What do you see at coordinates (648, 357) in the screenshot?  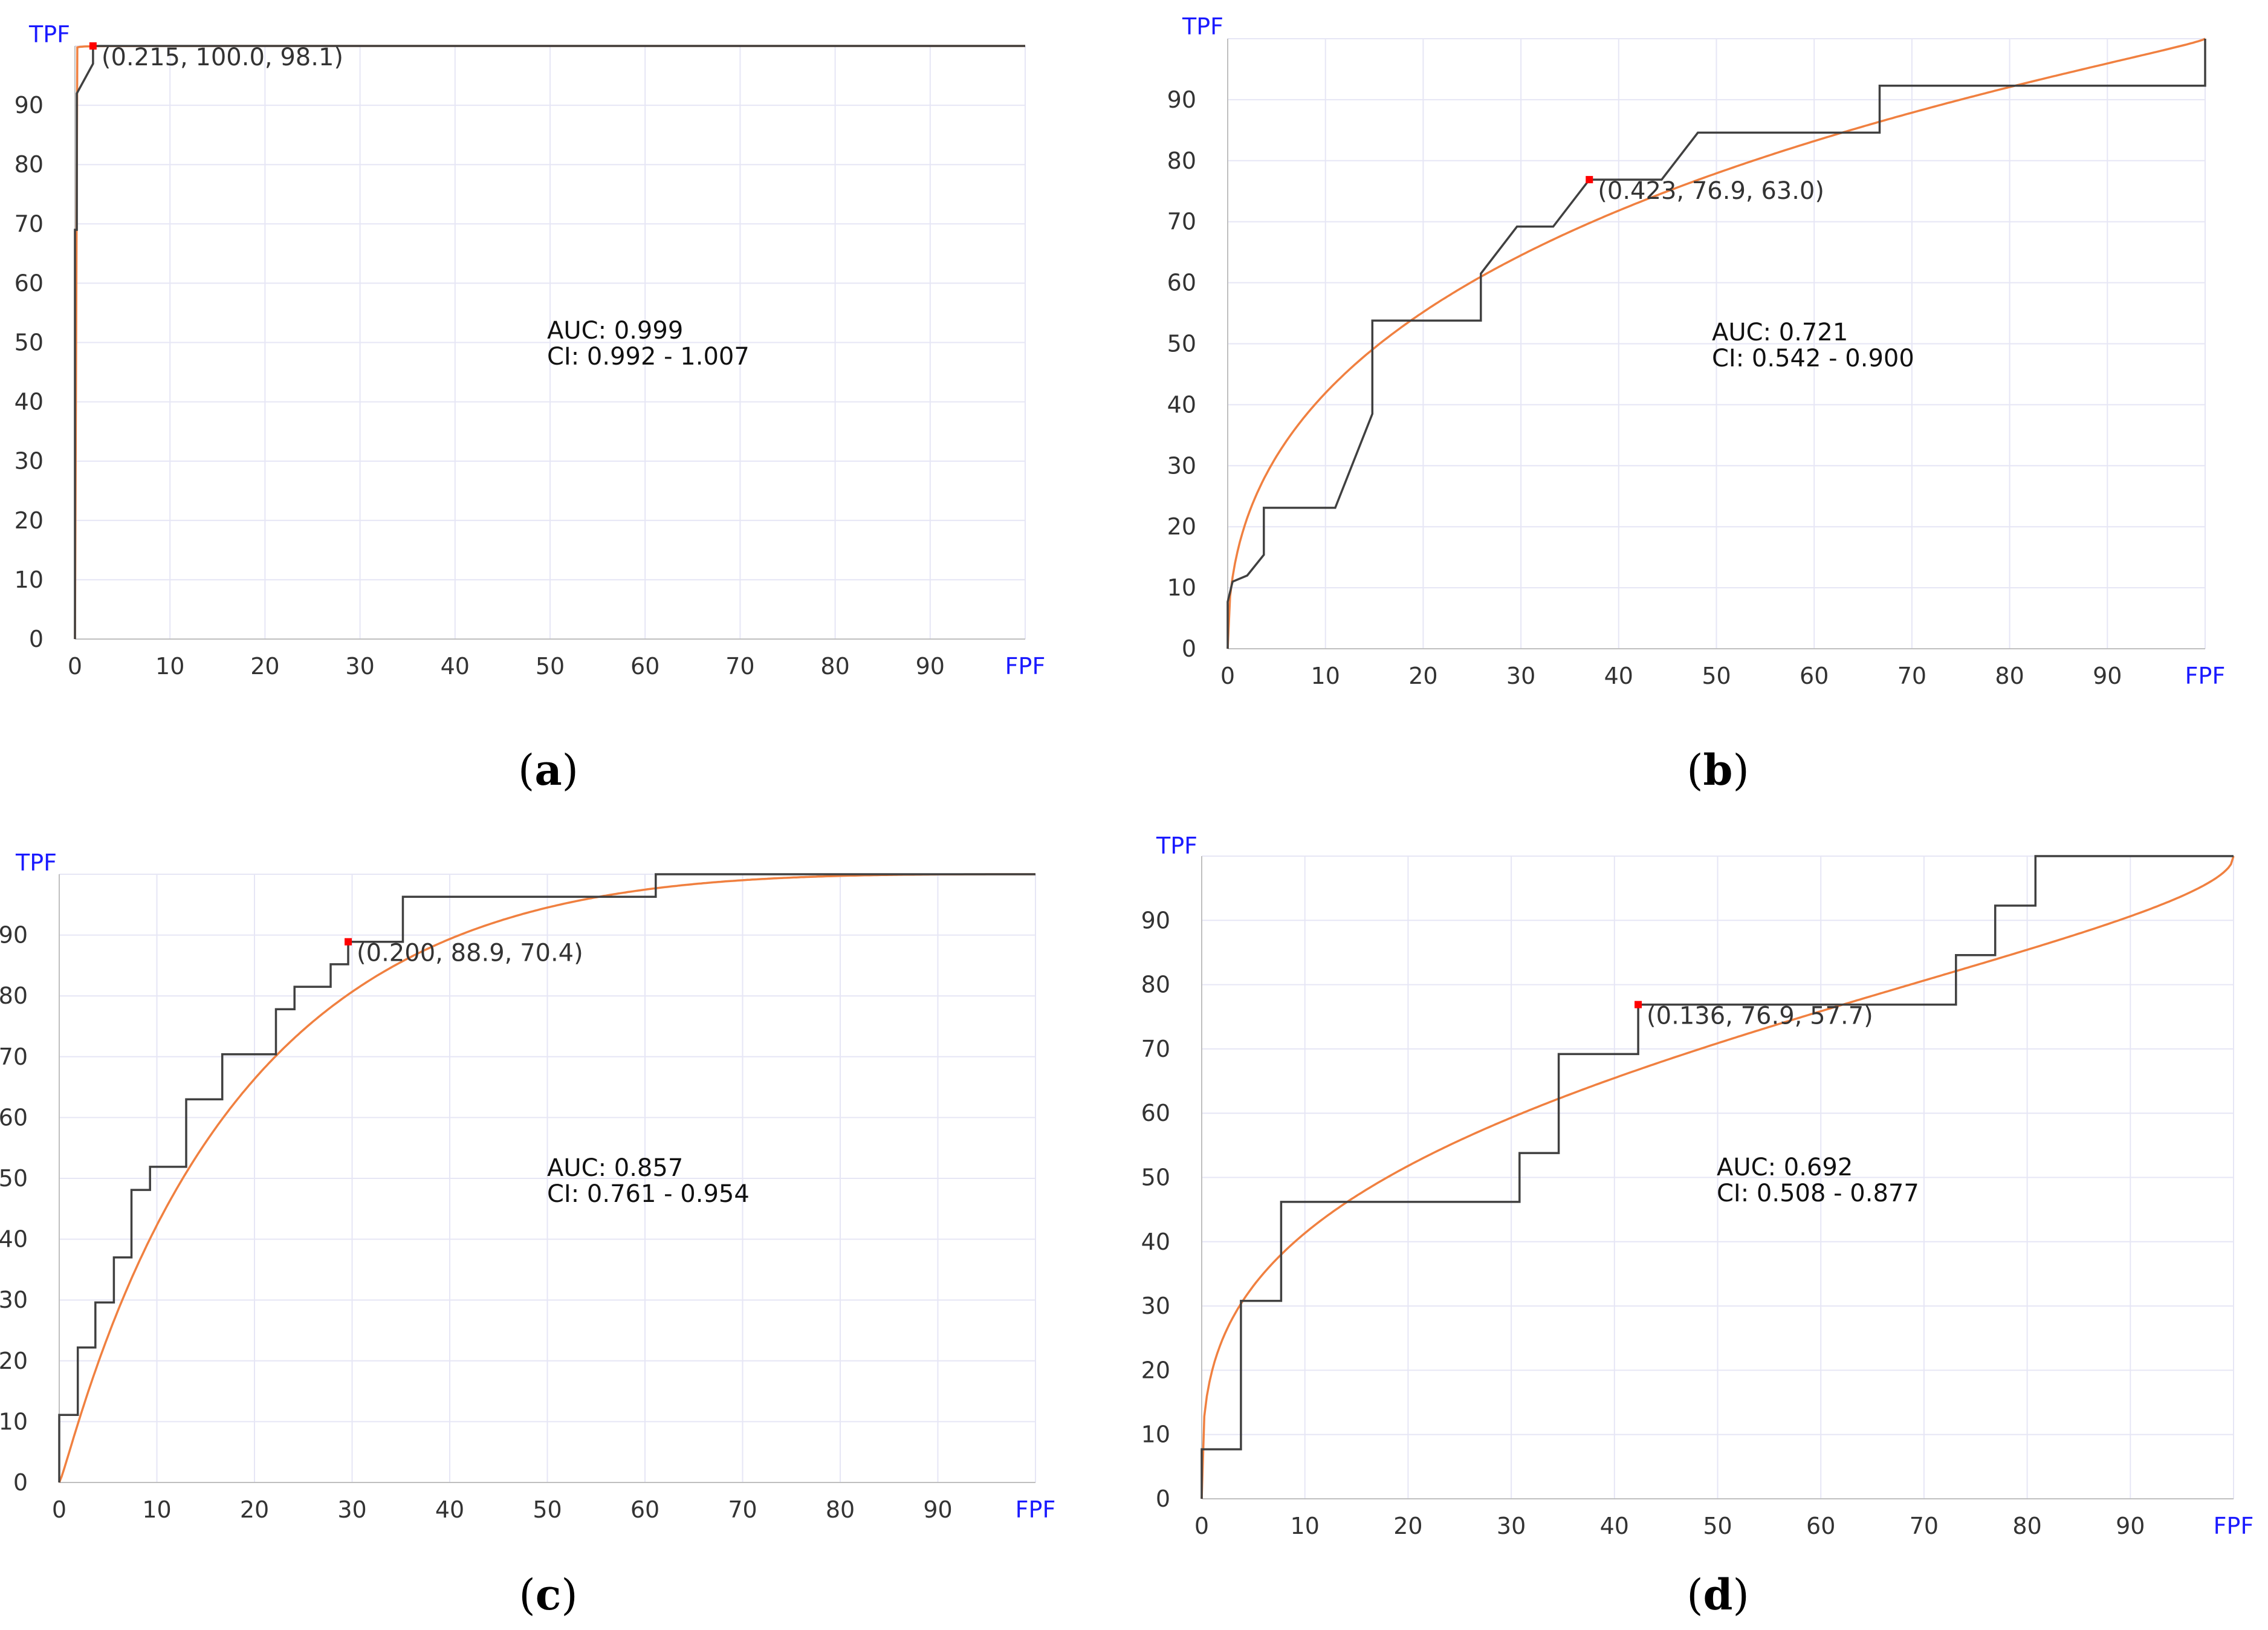 I see `ci-annotation: CI: 0.992 - 1.007` at bounding box center [648, 357].